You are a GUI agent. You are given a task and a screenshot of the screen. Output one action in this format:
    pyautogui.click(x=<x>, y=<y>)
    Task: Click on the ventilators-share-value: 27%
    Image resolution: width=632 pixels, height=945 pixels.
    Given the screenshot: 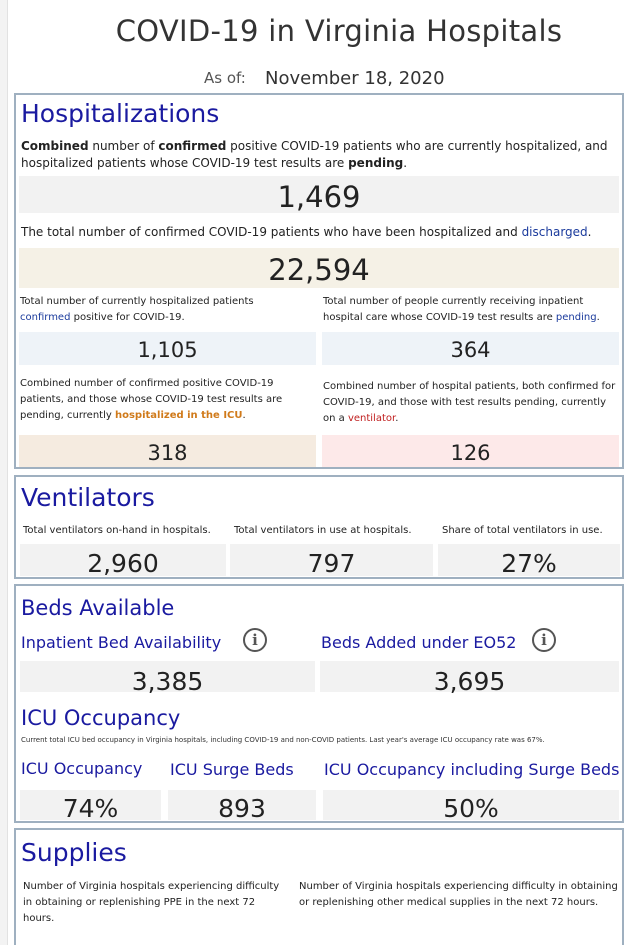 What is the action you would take?
    pyautogui.click(x=529, y=561)
    